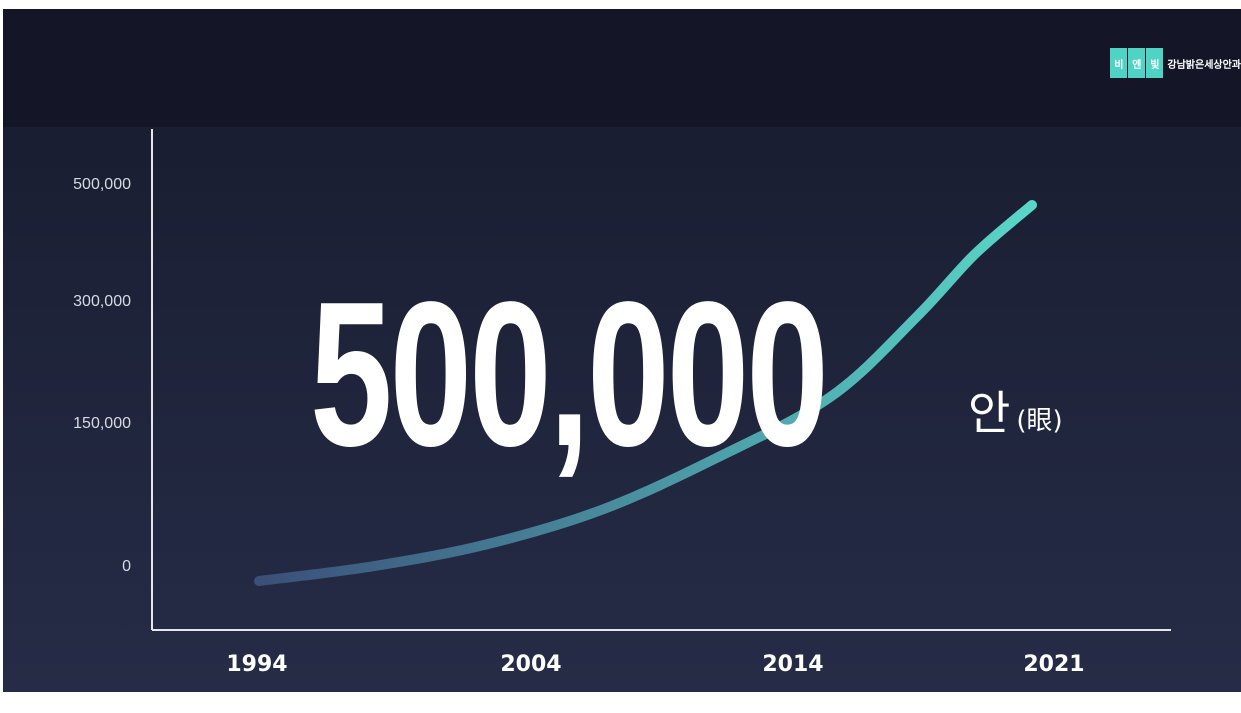 Image resolution: width=1241 pixels, height=713 pixels. What do you see at coordinates (655, 664) in the screenshot?
I see `x-tick-labels: 1994 2004 2014 2021` at bounding box center [655, 664].